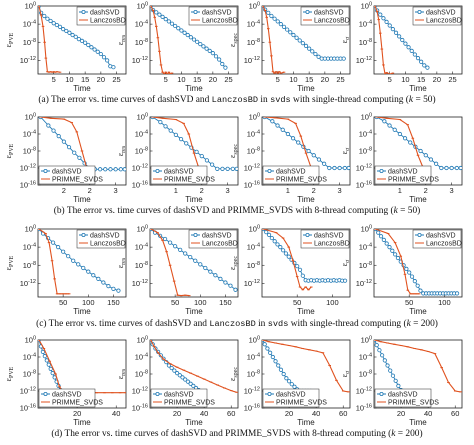 The height and width of the screenshot is (445, 474). I want to click on x-tick-label: 5, so click(278, 79).